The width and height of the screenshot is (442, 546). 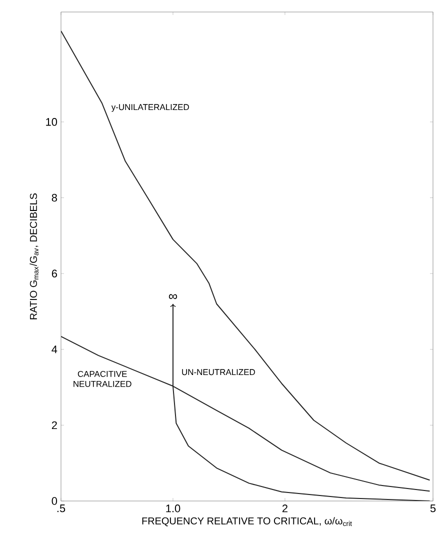 I want to click on y-tick-label: 10, so click(x=52, y=122).